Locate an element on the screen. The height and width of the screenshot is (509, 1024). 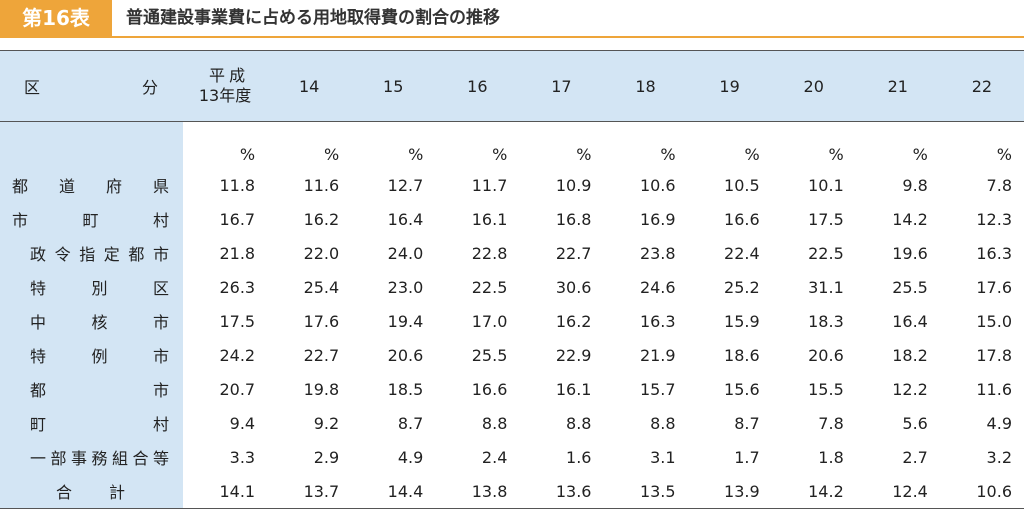
value-cell: 17.8 is located at coordinates (994, 355).